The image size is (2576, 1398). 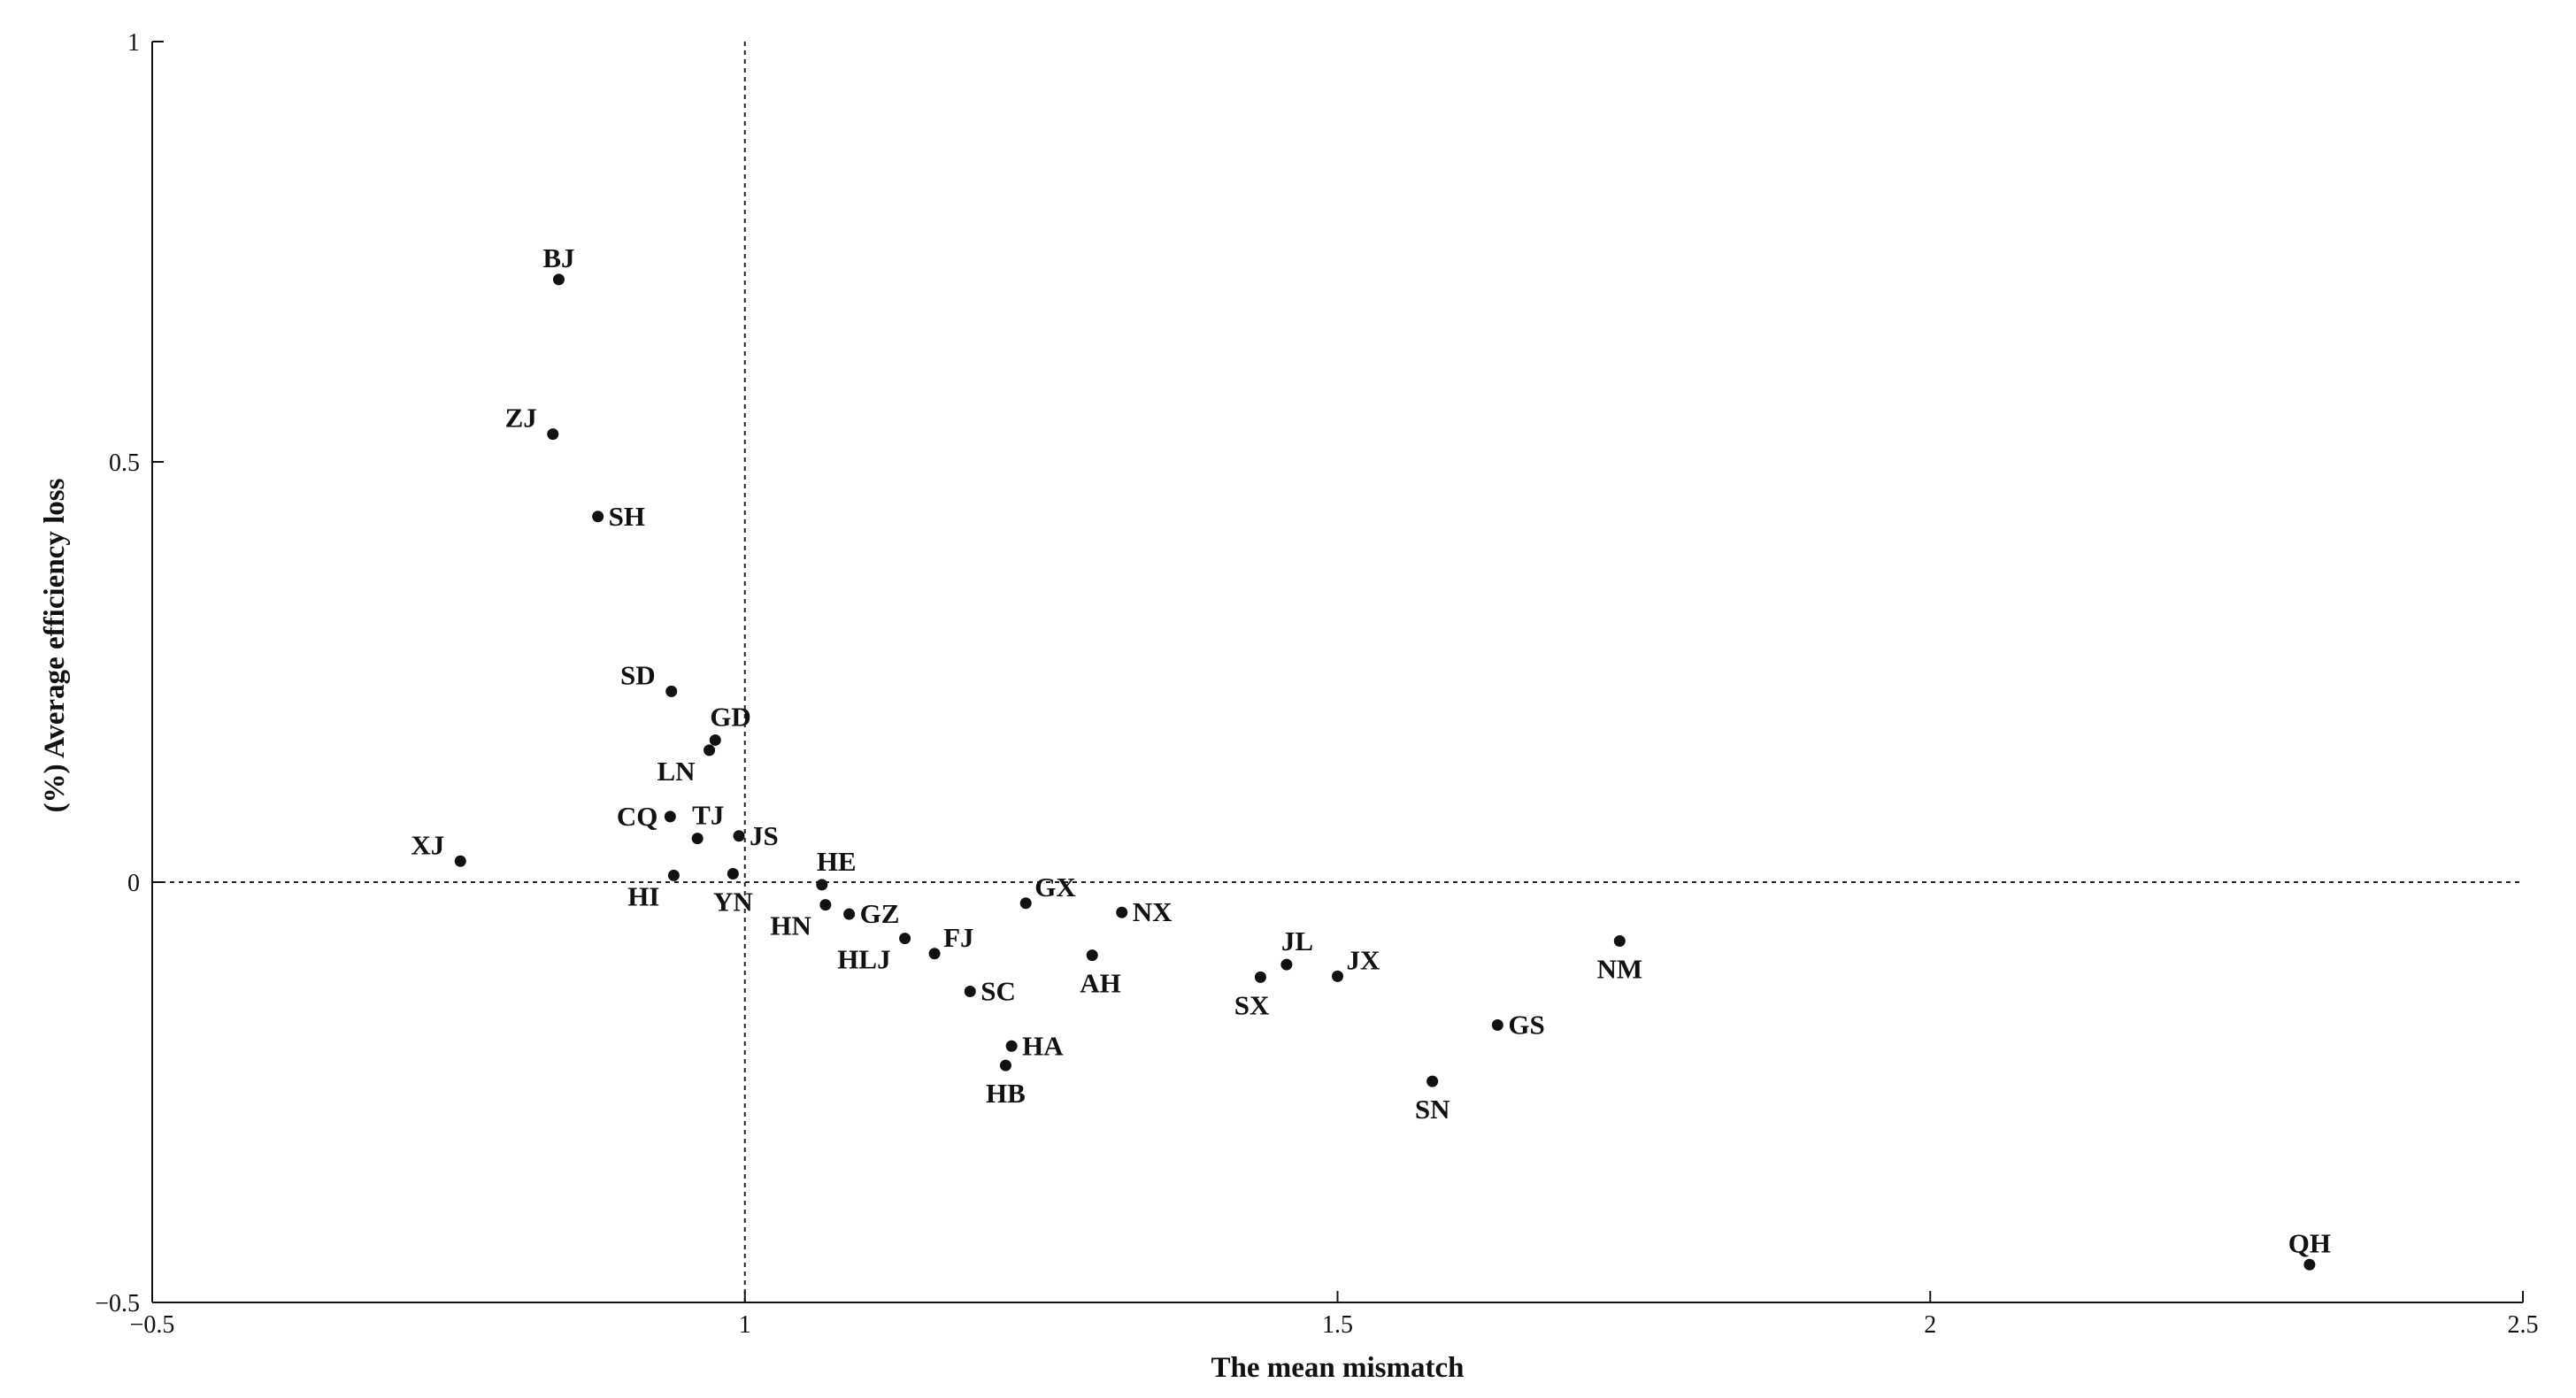 What do you see at coordinates (1619, 941) in the screenshot?
I see `data-point-nm` at bounding box center [1619, 941].